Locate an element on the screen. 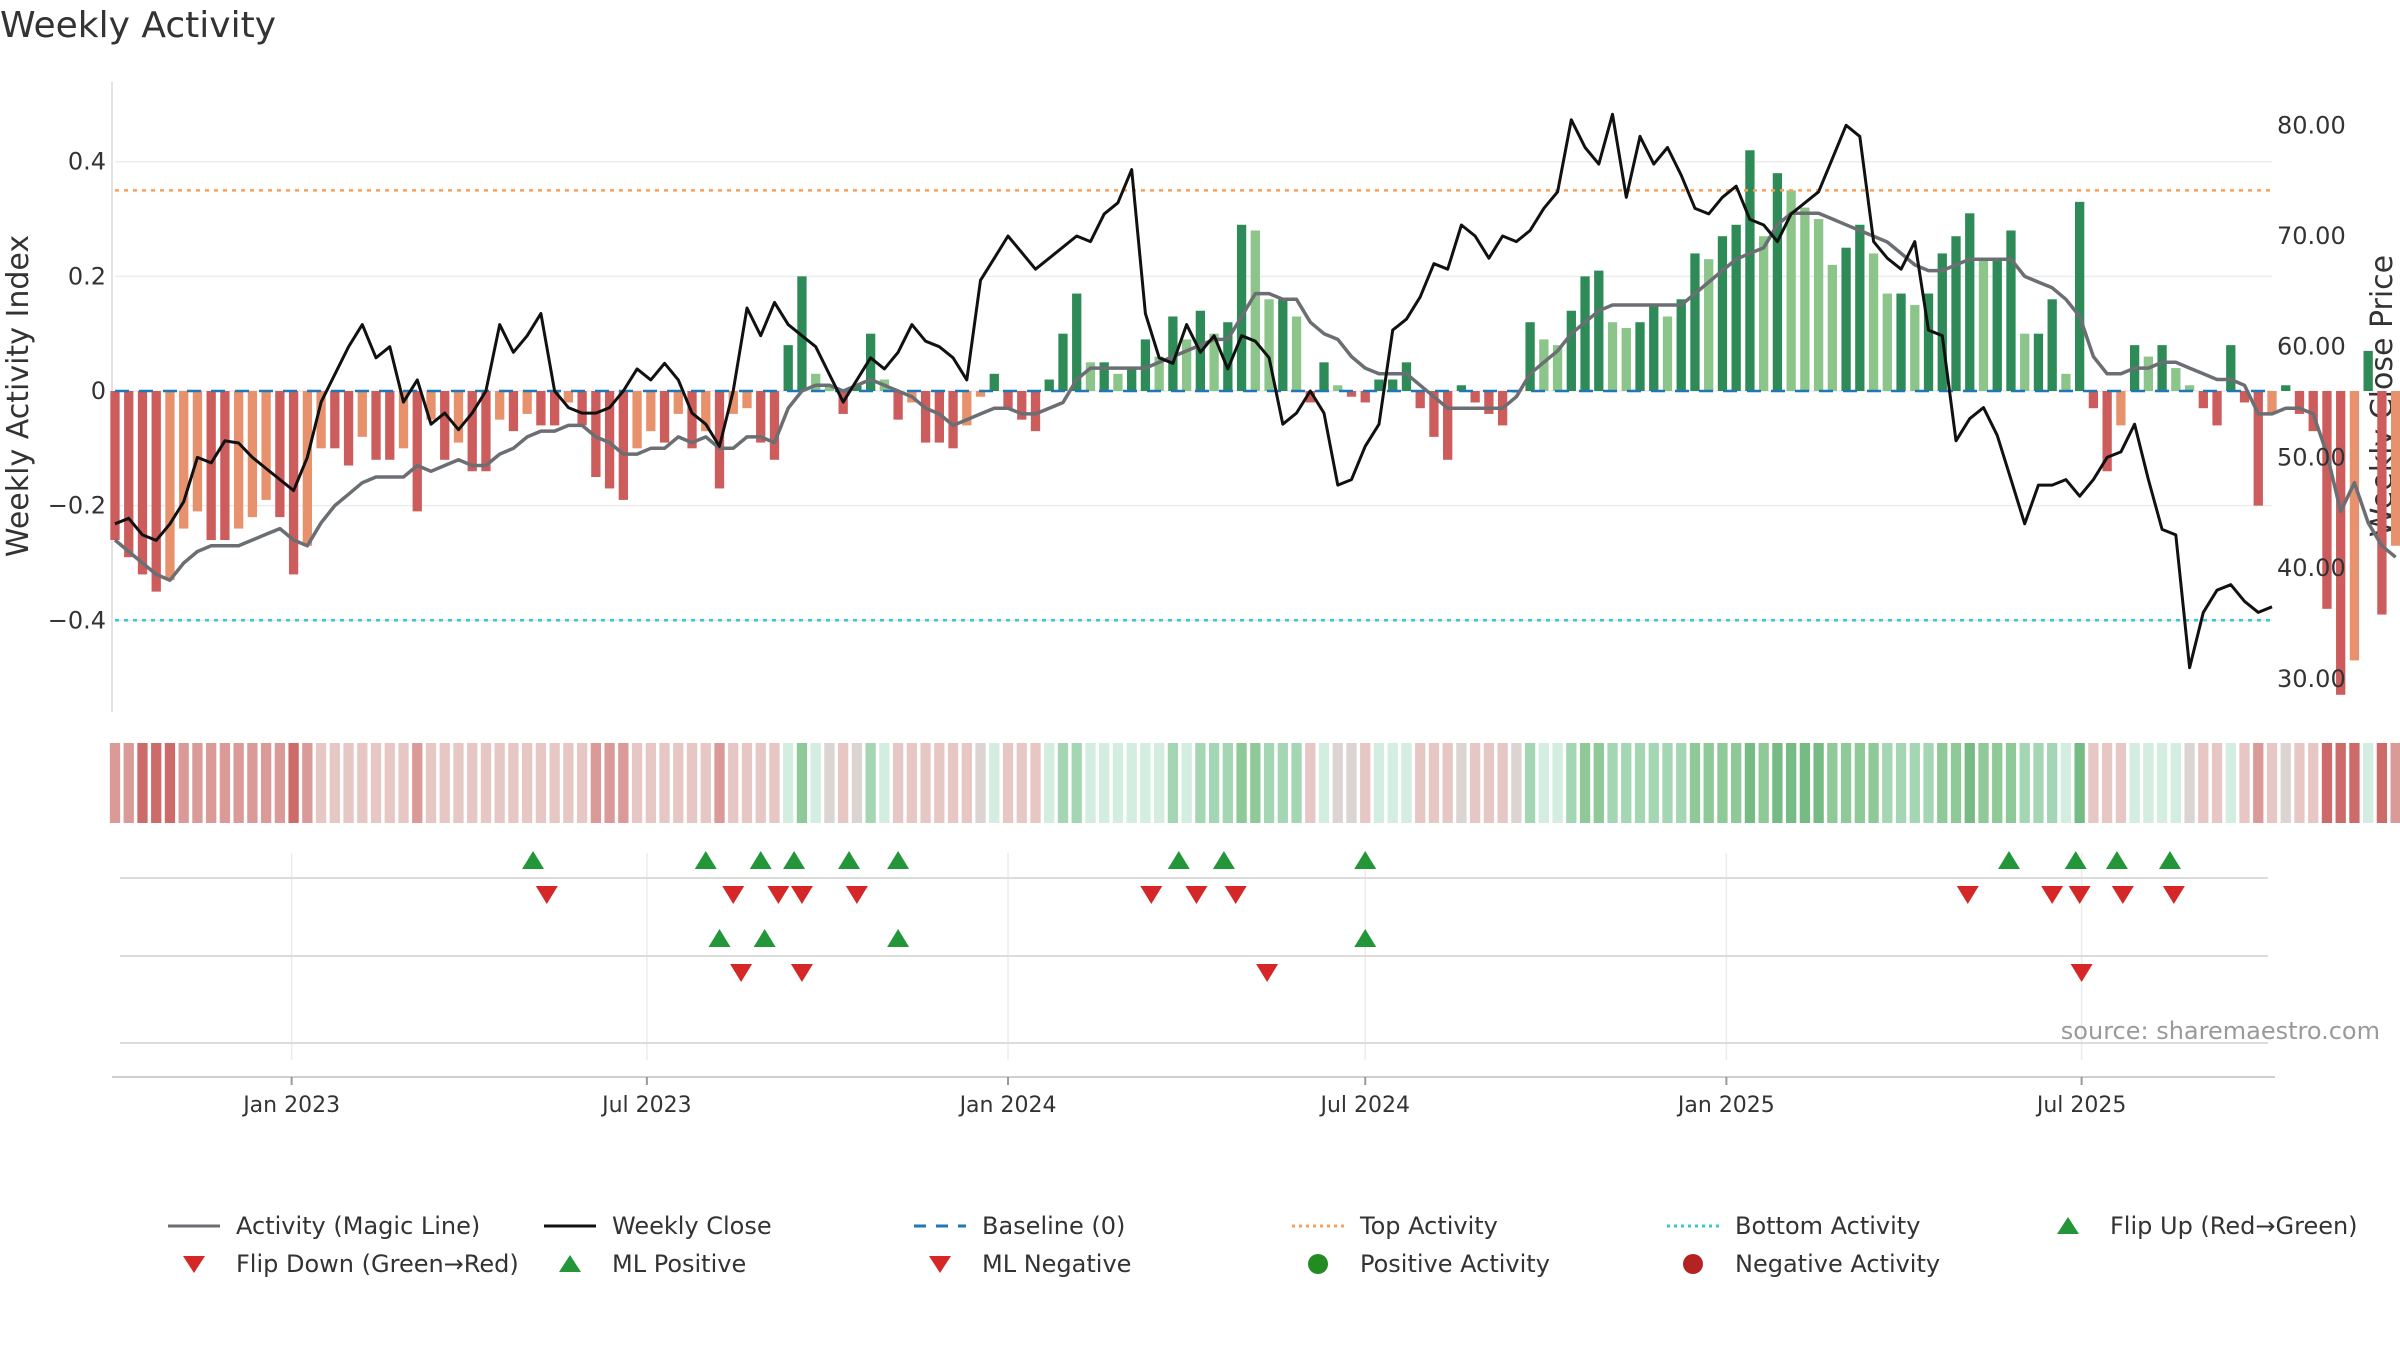  y-tick-right: 50.00 is located at coordinates (2311, 457).